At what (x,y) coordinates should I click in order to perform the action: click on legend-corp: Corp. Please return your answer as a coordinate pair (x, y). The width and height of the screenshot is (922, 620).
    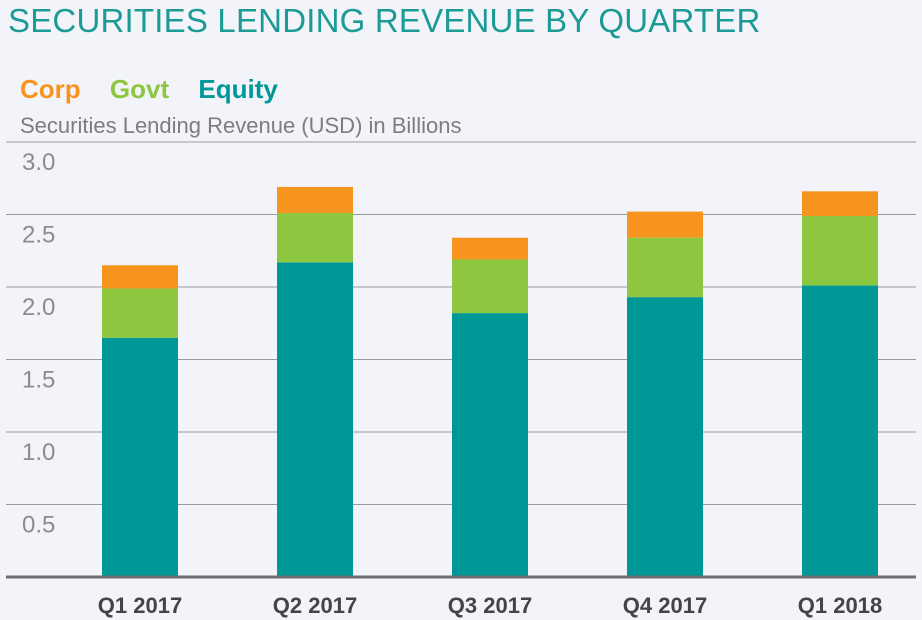
    Looking at the image, I should click on (50, 89).